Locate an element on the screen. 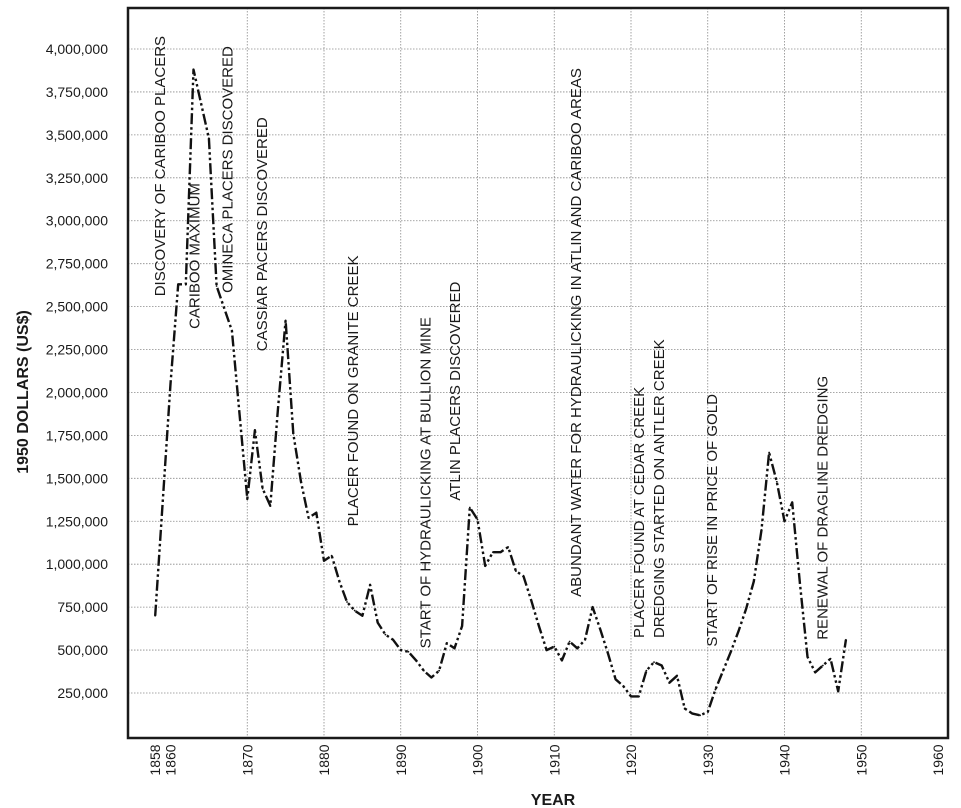 Image resolution: width=961 pixels, height=808 pixels. x-tick-label: 1870 is located at coordinates (247, 759).